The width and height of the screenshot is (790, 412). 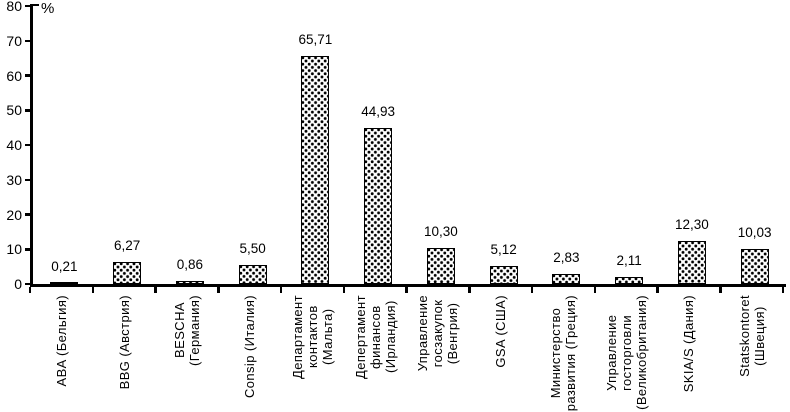 What do you see at coordinates (315, 39) in the screenshot?
I see `bar-value-label: 65,71` at bounding box center [315, 39].